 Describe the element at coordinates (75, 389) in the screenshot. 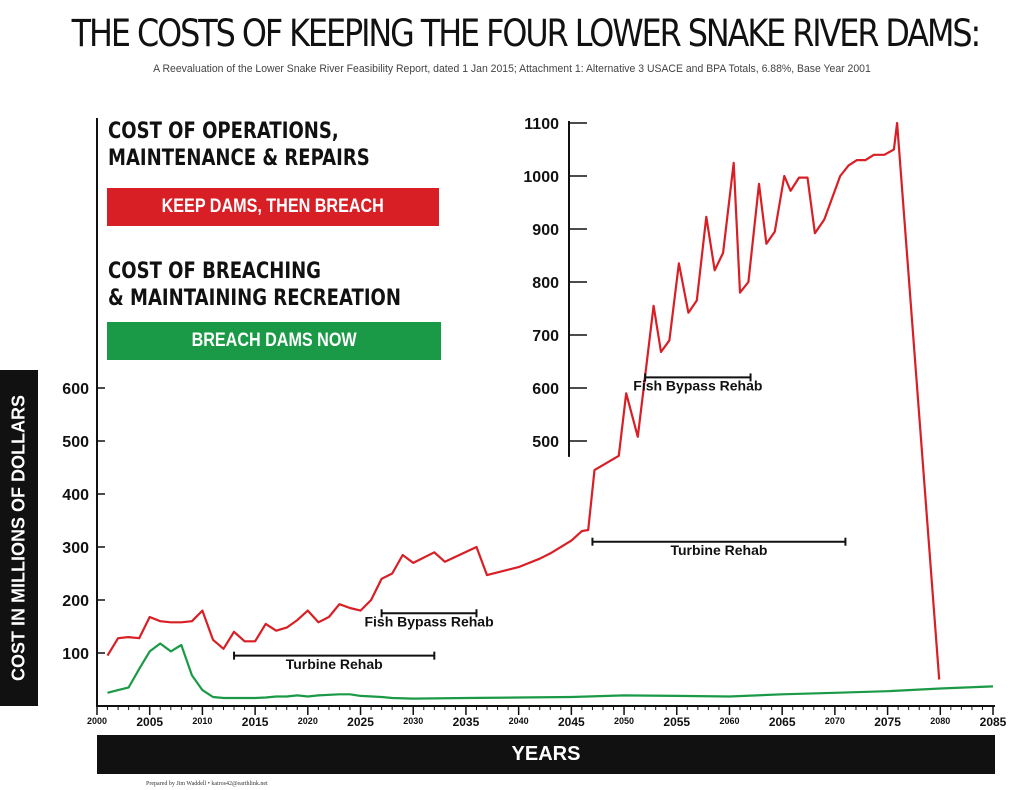

I see `y-tick-label: 600` at that location.